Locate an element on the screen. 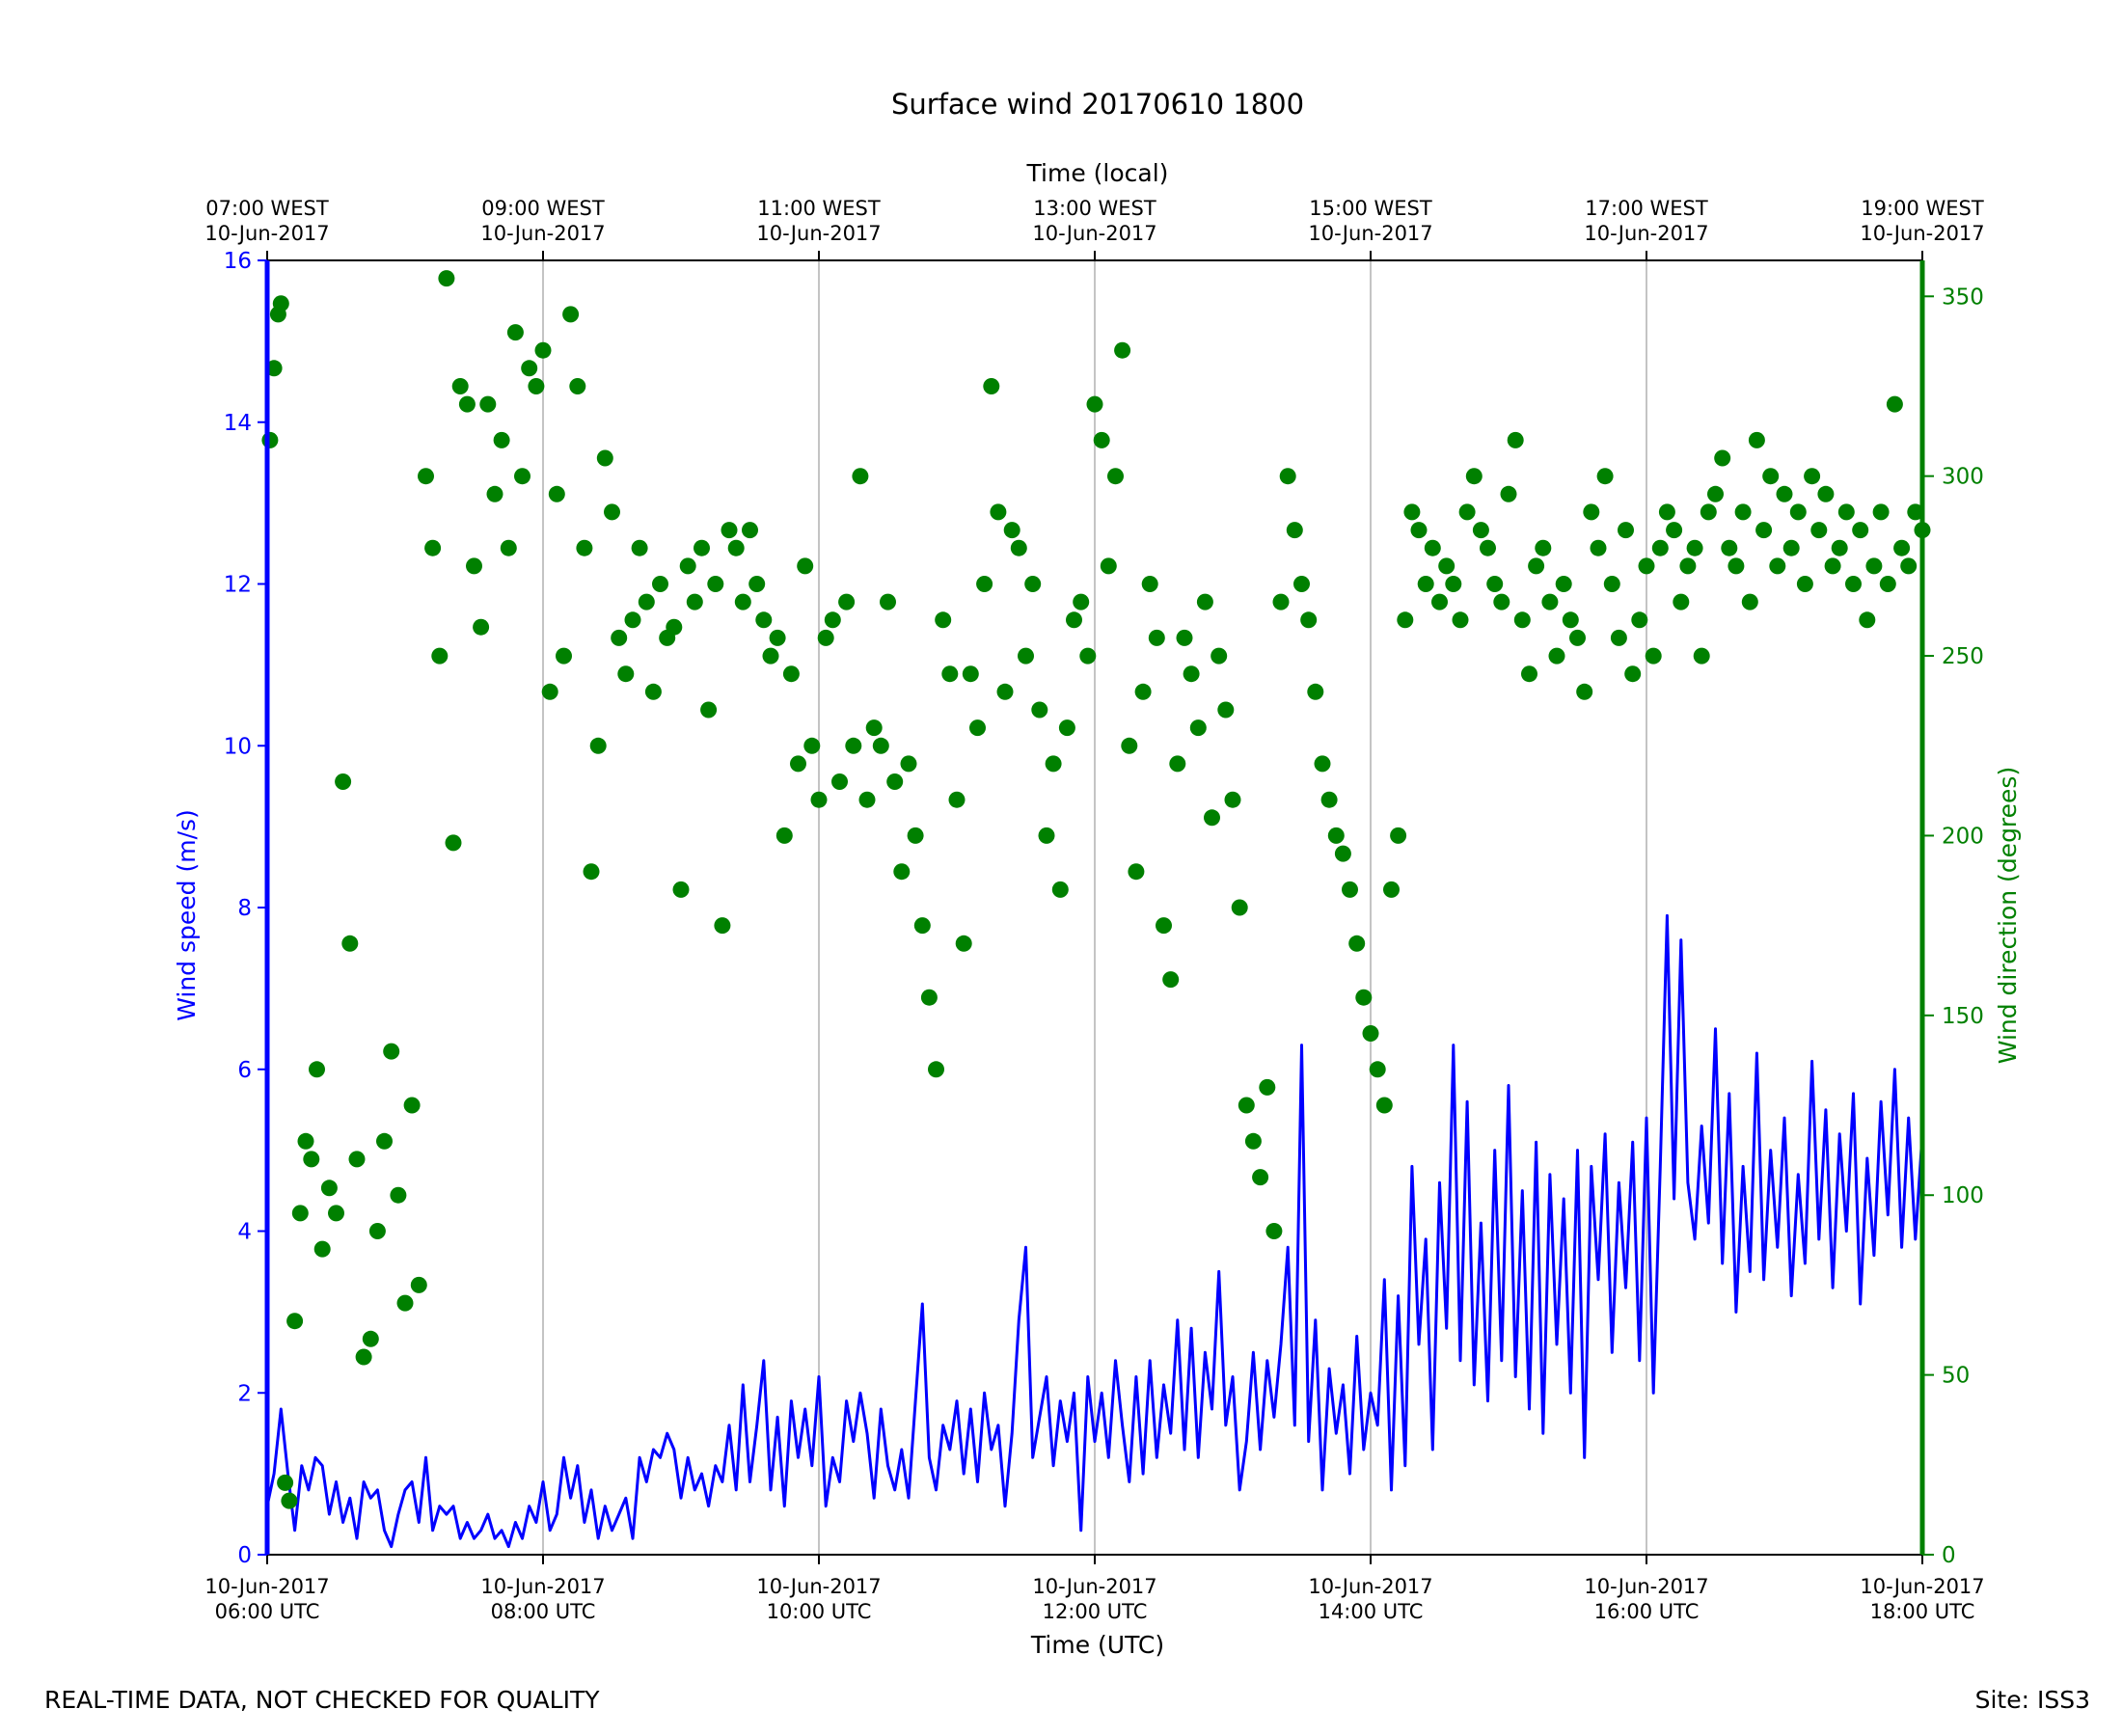 This screenshot has height=1736, width=2122. y-tick-label: 6 is located at coordinates (245, 1071).